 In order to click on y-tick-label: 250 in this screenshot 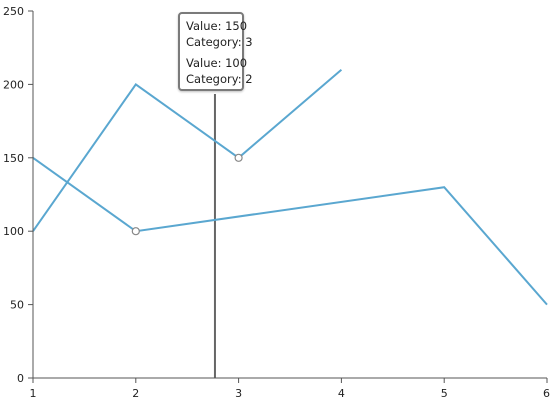, I will do `click(13, 11)`.